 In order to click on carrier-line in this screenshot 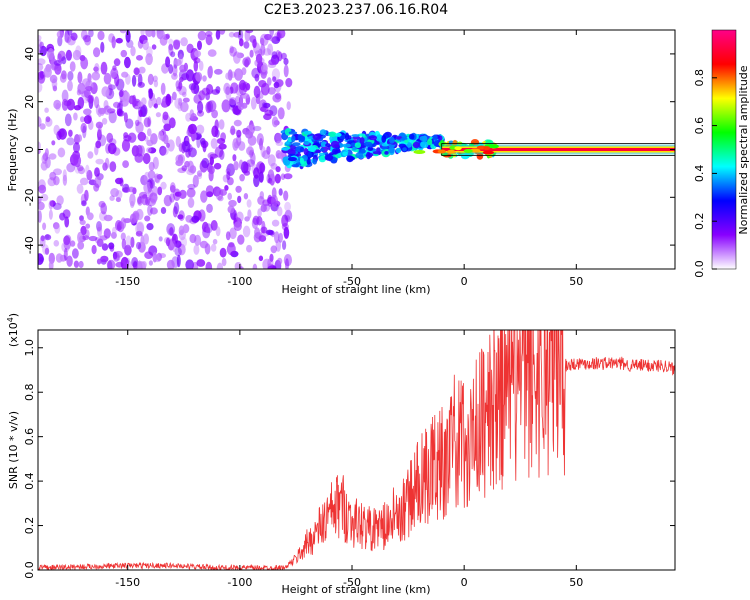, I will do `click(558, 149)`.